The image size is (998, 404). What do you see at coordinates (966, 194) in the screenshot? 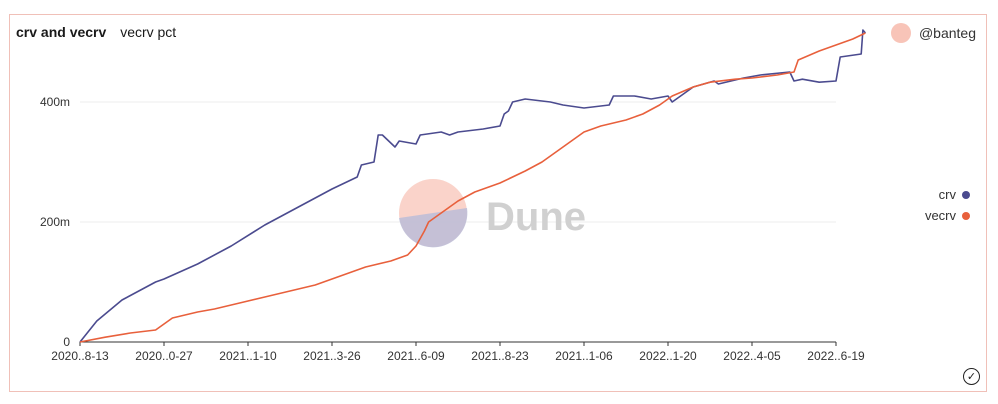
I see `legend-dot-crv` at bounding box center [966, 194].